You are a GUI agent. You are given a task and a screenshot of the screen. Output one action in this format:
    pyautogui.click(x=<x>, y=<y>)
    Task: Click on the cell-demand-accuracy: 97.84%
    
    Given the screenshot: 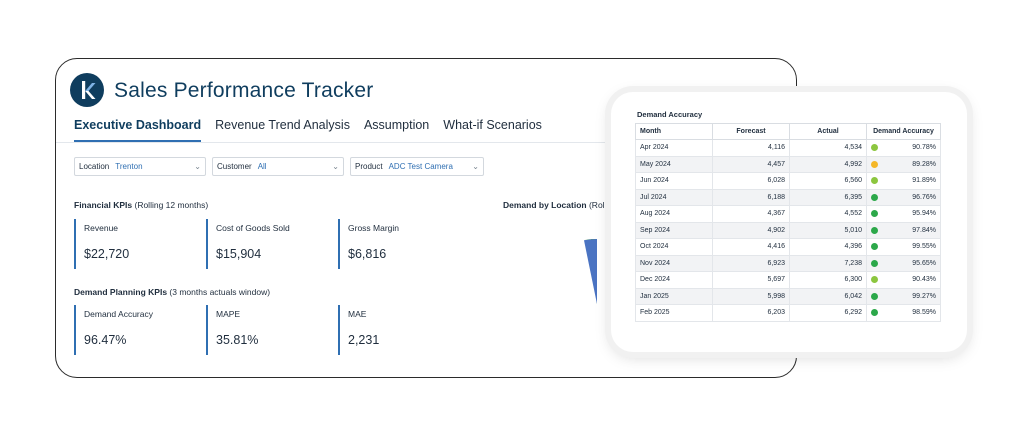 What is the action you would take?
    pyautogui.click(x=903, y=230)
    